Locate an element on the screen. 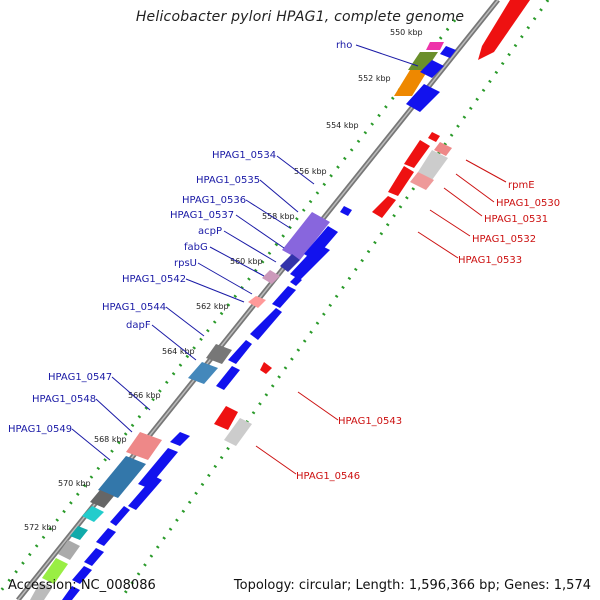  gene-label: rho is located at coordinates (344, 45).